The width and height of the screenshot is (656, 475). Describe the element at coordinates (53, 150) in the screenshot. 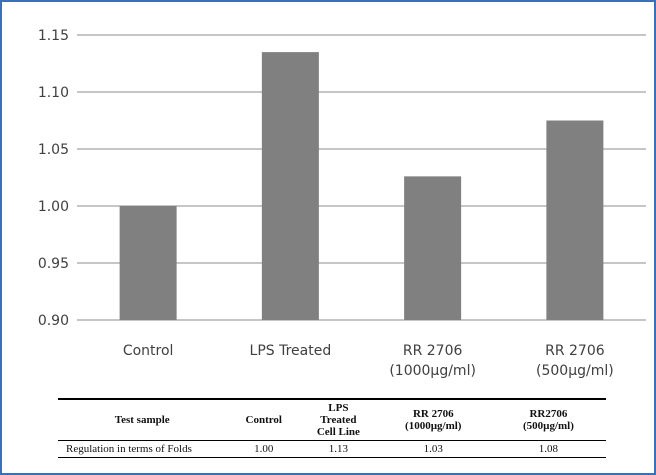

I see `y-tick-label-3: 1.05` at that location.